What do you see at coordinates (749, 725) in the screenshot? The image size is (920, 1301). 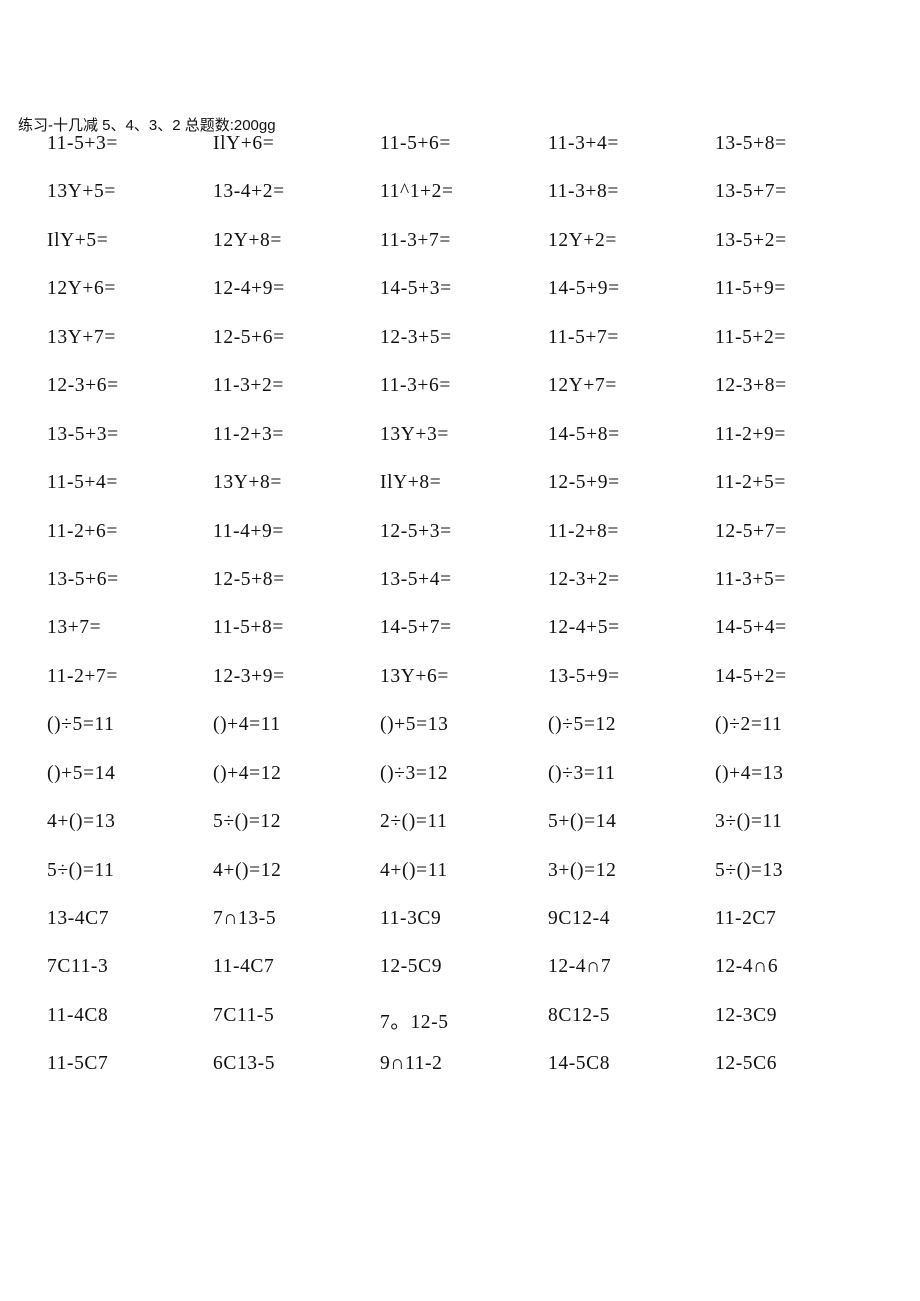 I see `exercise-item: ()÷2=11` at bounding box center [749, 725].